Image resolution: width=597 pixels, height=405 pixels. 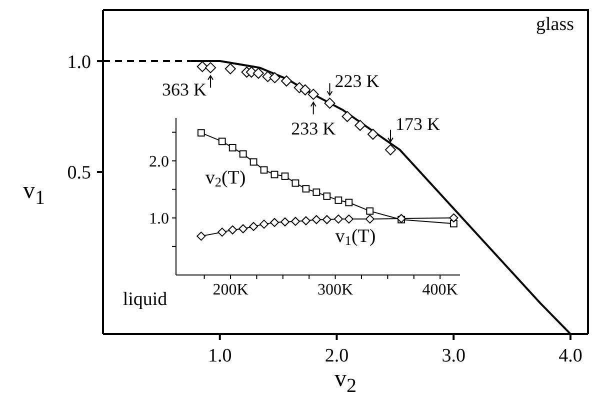 I want to click on annotation: 173 K, so click(x=417, y=124).